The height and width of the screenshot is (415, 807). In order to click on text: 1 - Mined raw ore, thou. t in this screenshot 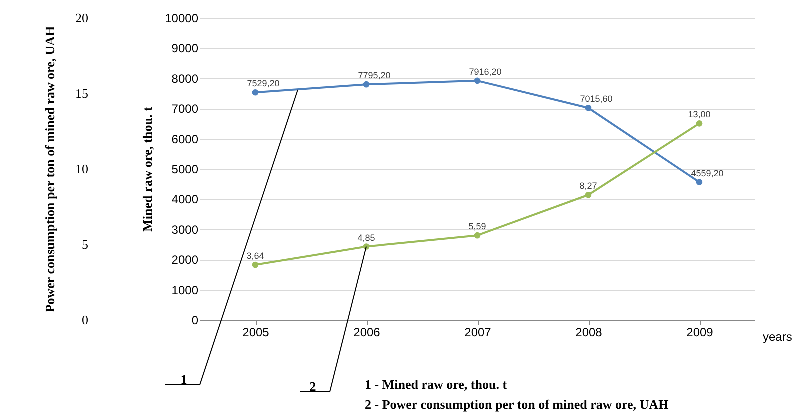, I will do `click(436, 384)`.